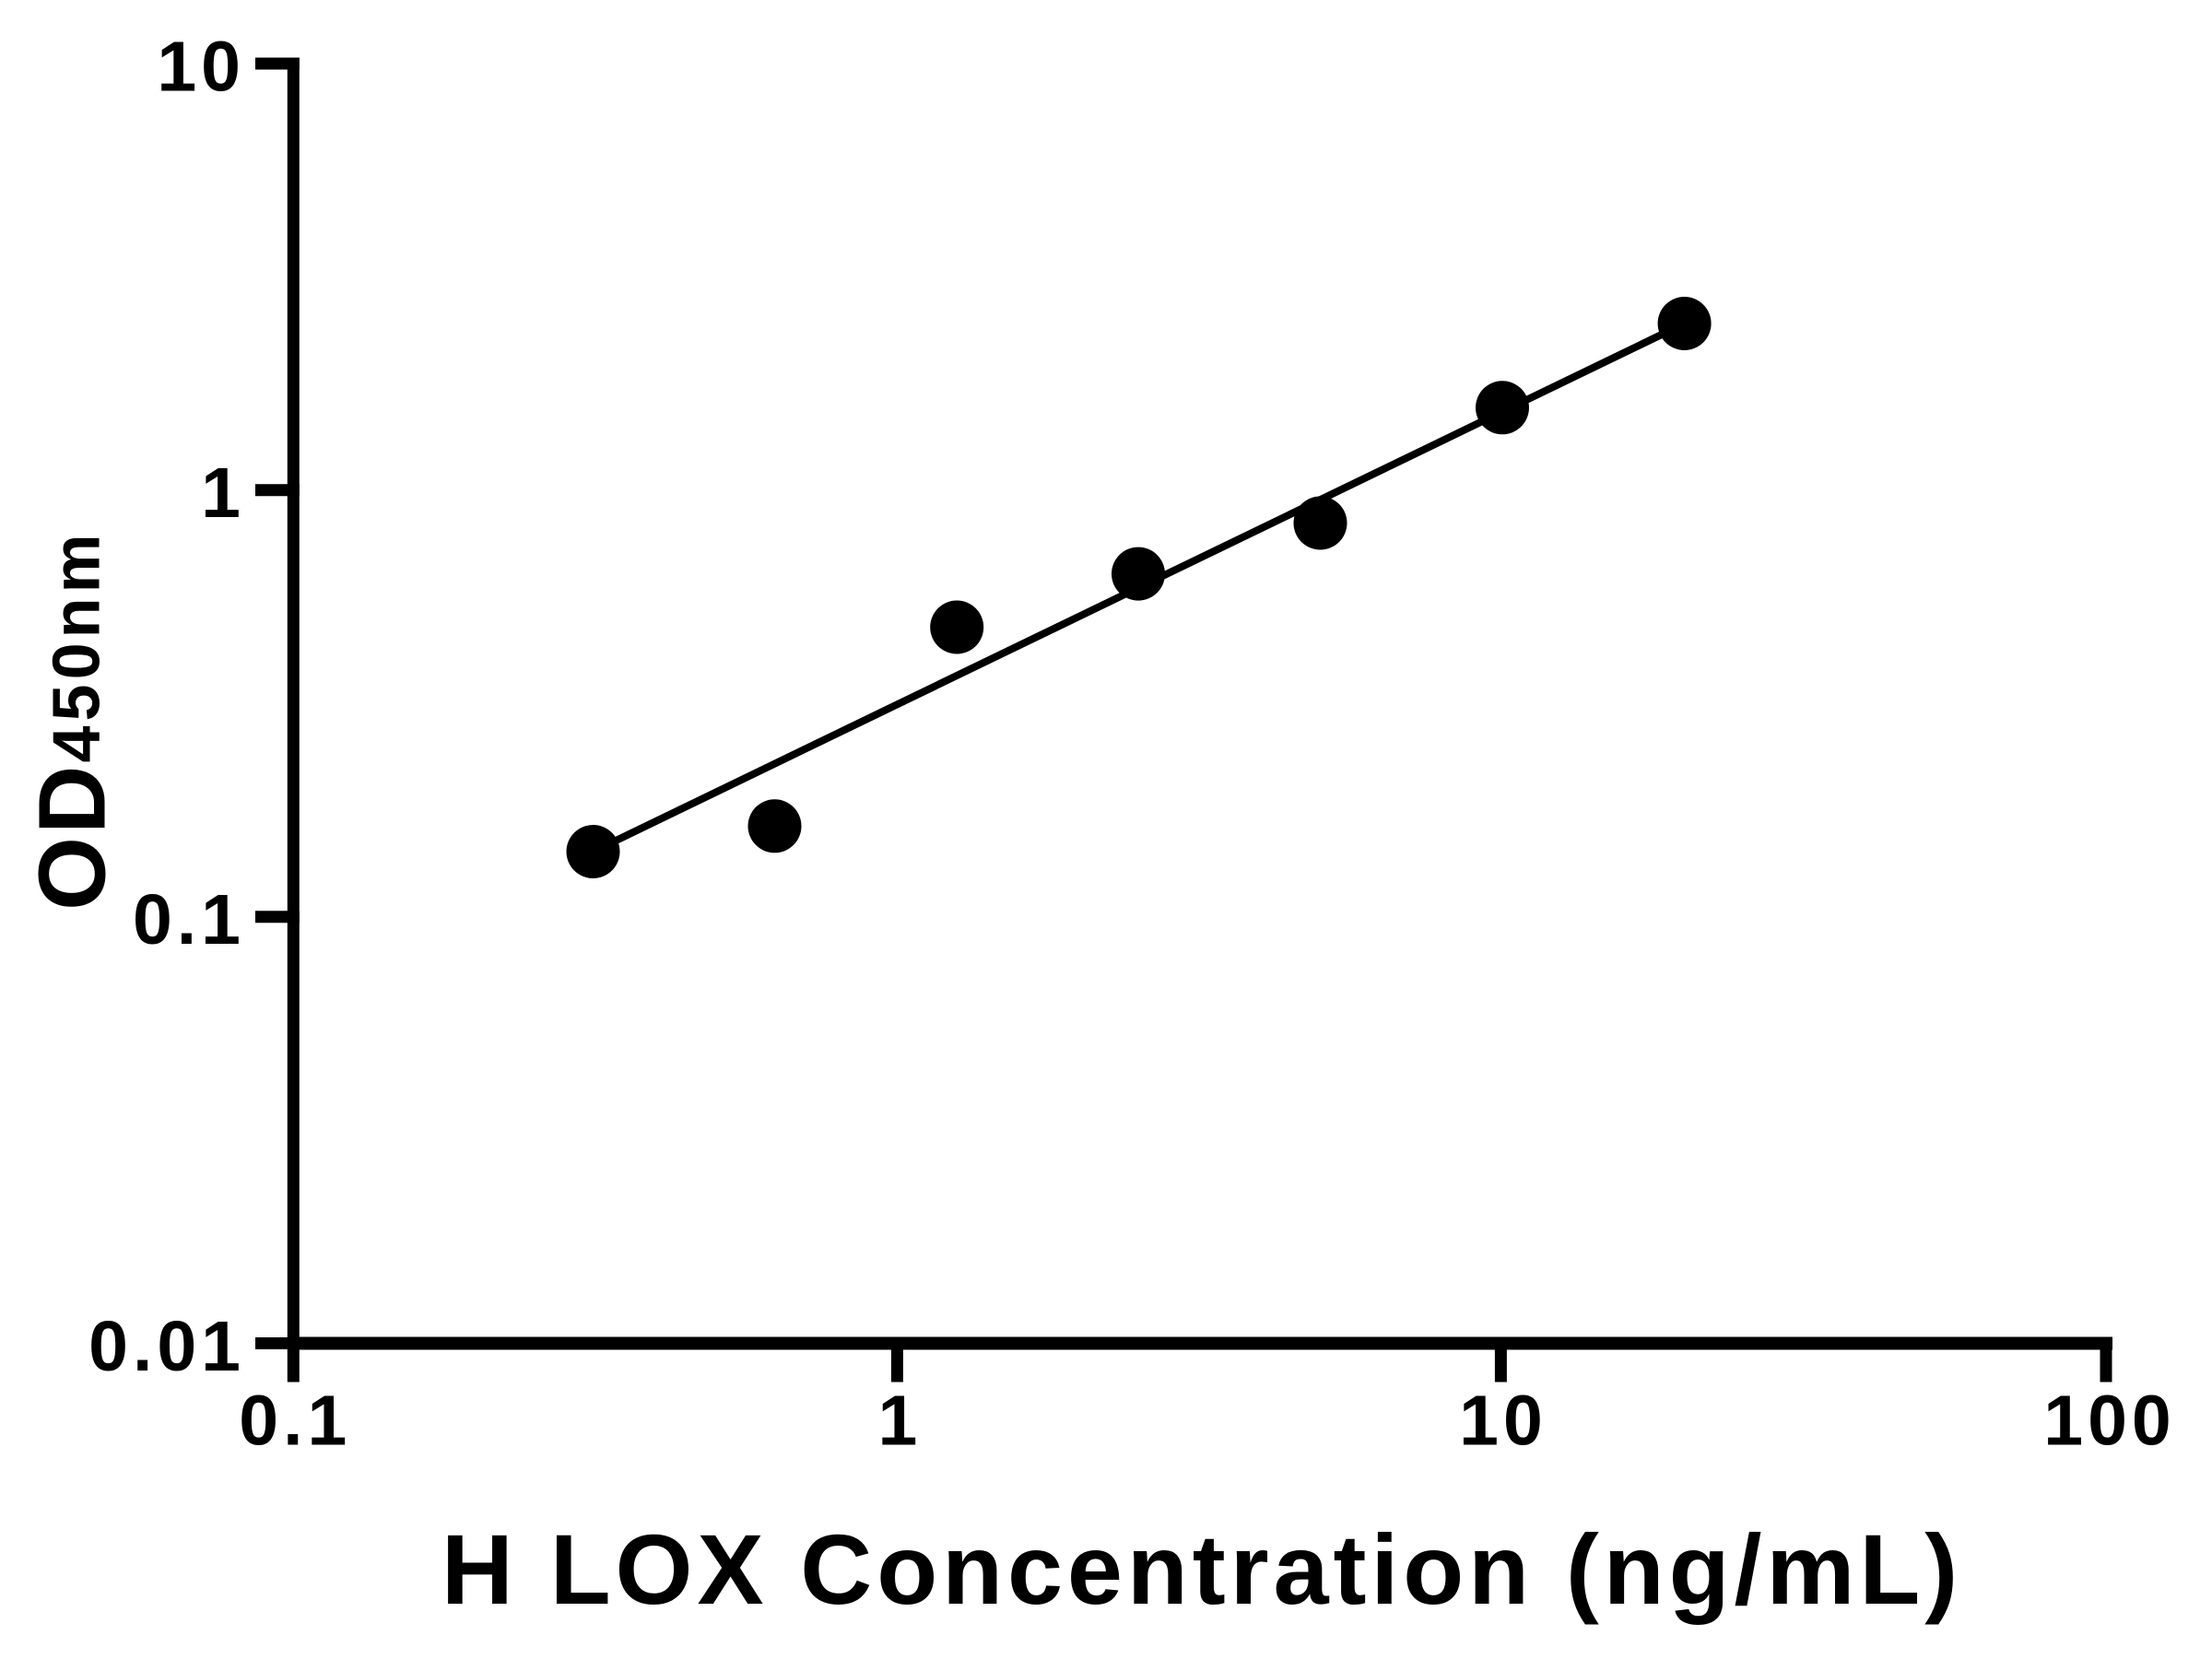 The width and height of the screenshot is (2212, 1659). Describe the element at coordinates (166, 1346) in the screenshot. I see `svg-text: 0.01` at that location.